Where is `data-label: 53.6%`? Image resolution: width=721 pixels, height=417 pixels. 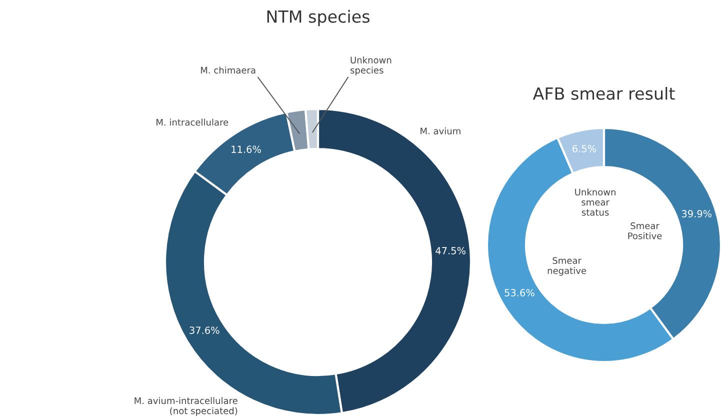 data-label: 53.6% is located at coordinates (519, 292).